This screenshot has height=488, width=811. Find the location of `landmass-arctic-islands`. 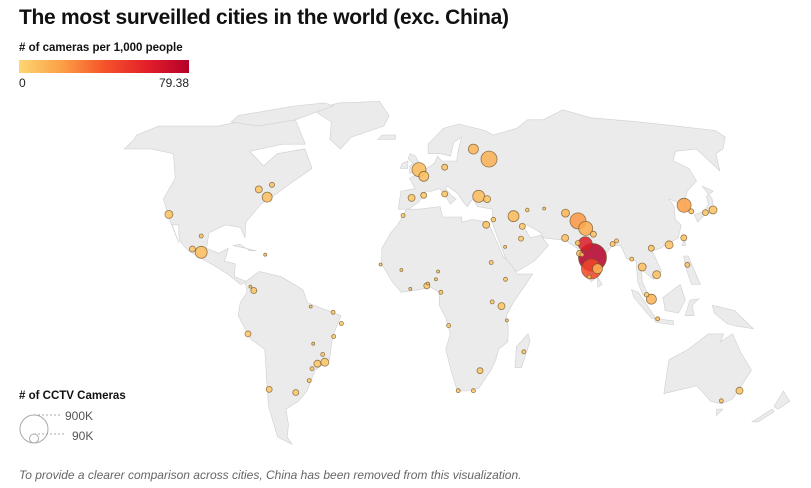

landmass-arctic-islands is located at coordinates (282, 114).